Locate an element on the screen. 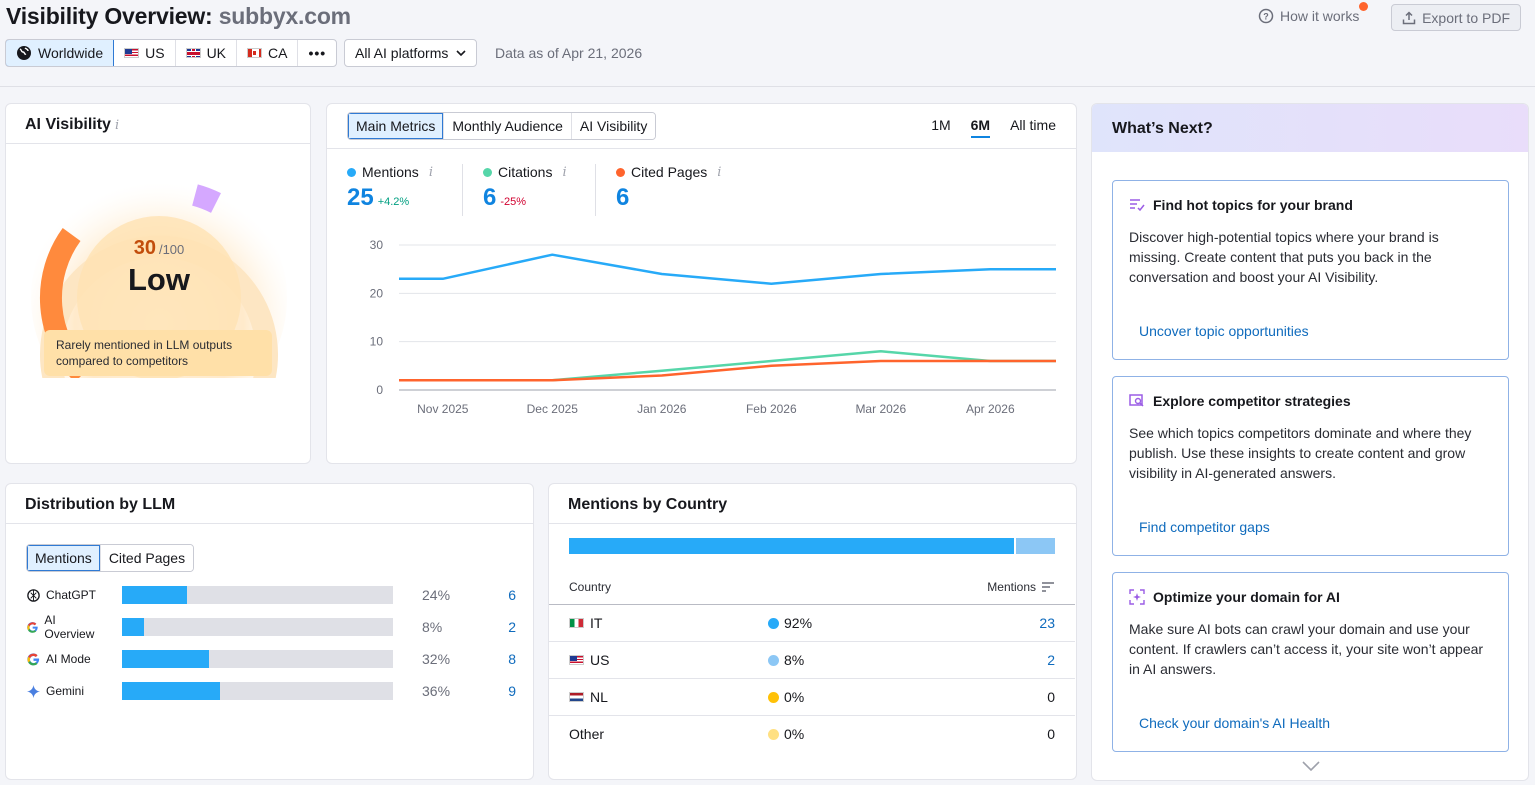 The width and height of the screenshot is (1535, 785). tab-monthly-audience: Monthly Audience is located at coordinates (508, 126).